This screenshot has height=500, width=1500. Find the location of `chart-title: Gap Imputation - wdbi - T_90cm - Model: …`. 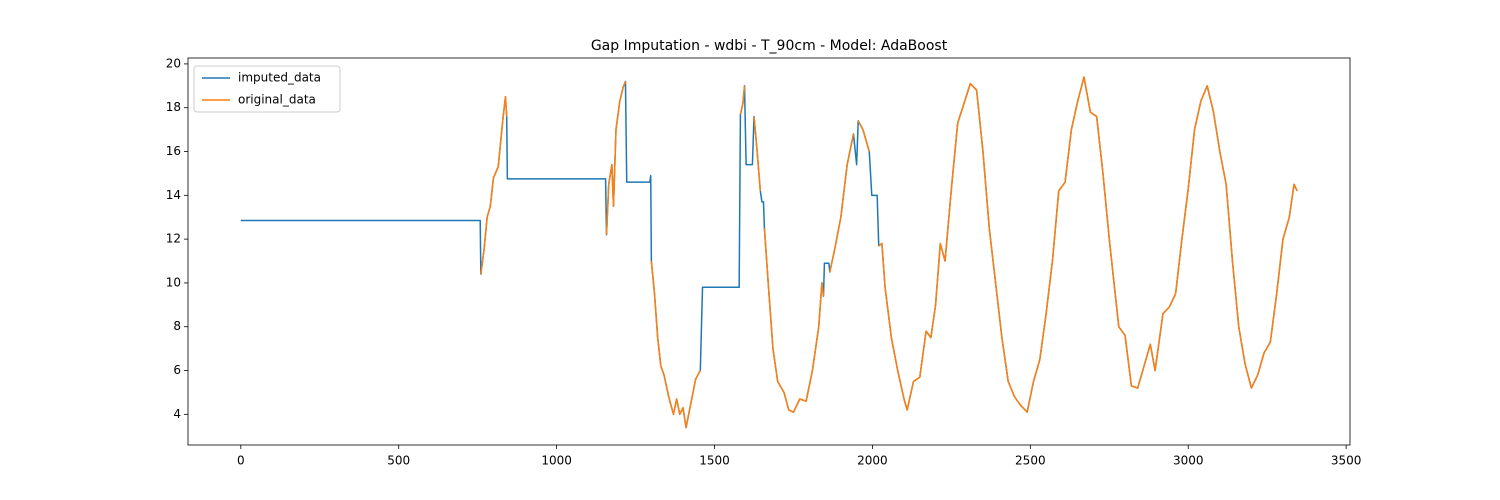

chart-title: Gap Imputation - wdbi - T_90cm - Model: … is located at coordinates (769, 46).